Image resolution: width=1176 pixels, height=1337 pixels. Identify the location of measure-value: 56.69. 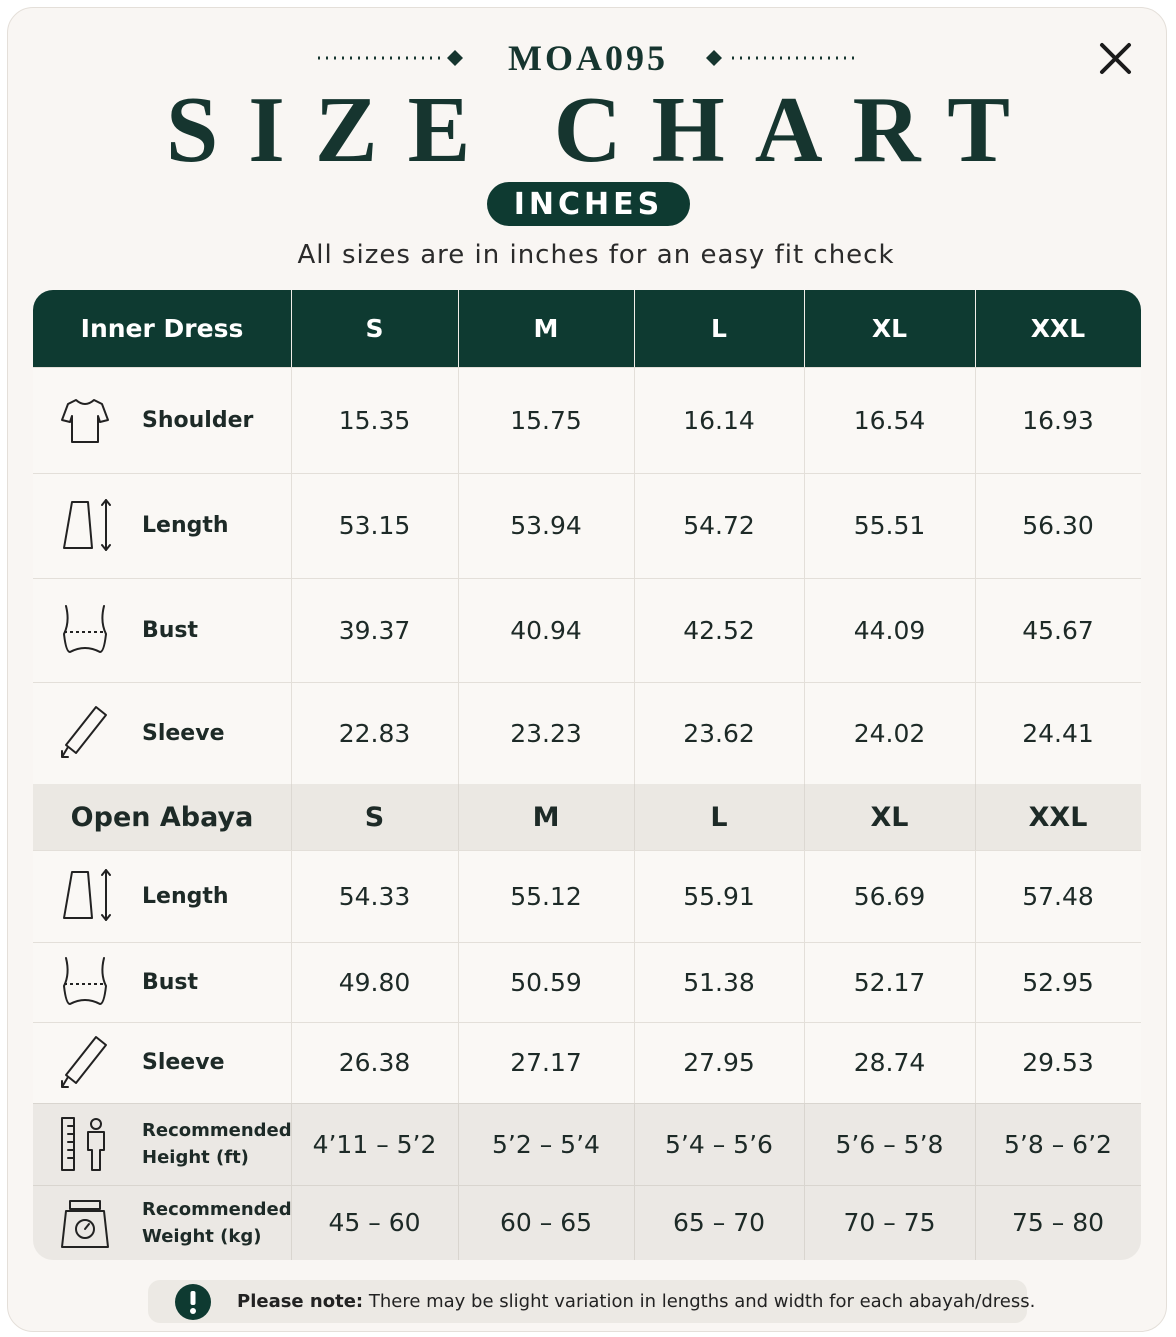
(889, 896).